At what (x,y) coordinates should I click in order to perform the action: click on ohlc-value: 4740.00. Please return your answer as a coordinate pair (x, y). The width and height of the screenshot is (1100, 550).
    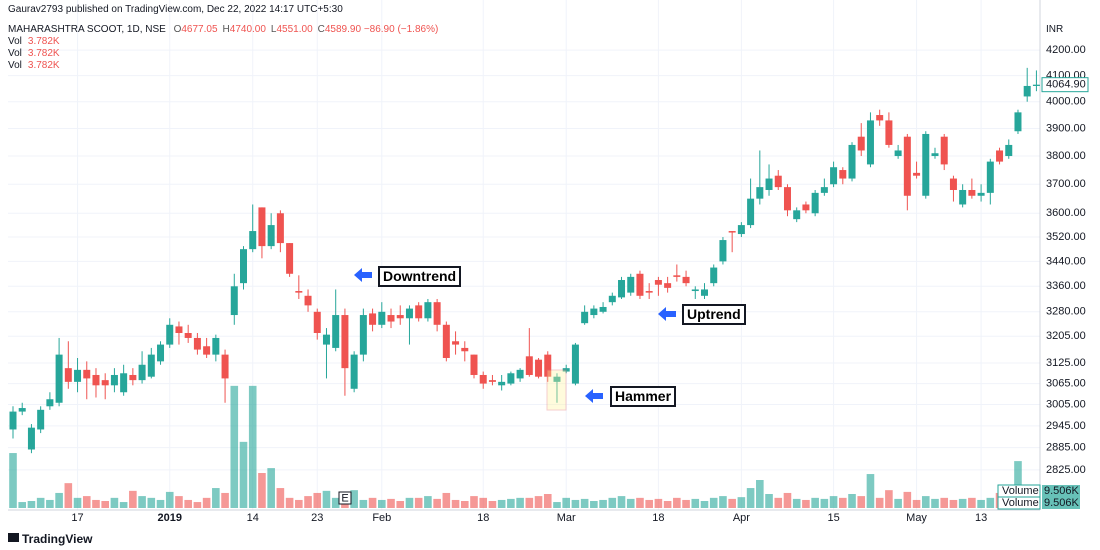
    Looking at the image, I should click on (247, 29).